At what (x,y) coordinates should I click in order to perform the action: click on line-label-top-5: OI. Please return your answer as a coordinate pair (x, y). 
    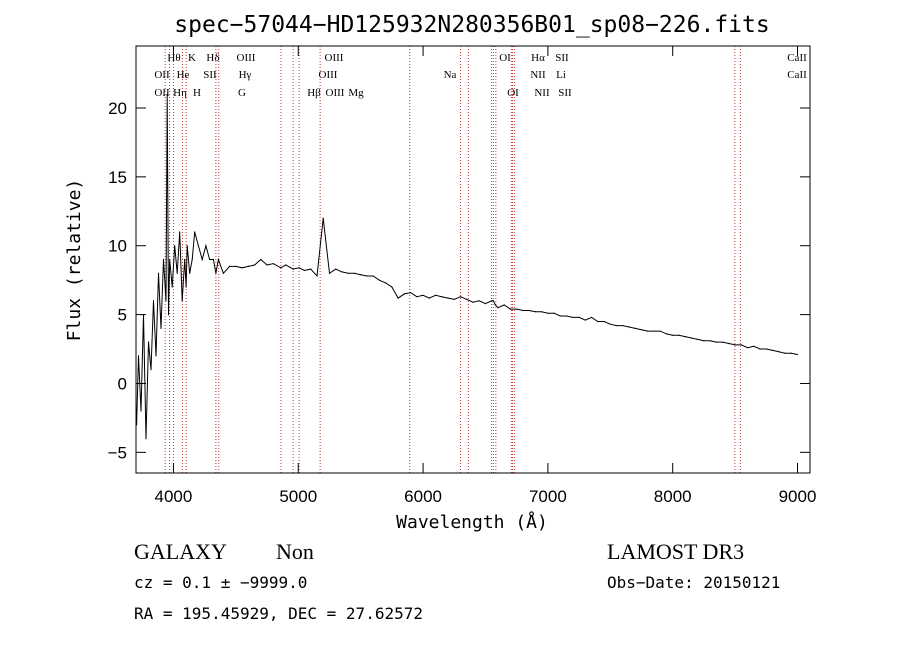
    Looking at the image, I should click on (505, 58).